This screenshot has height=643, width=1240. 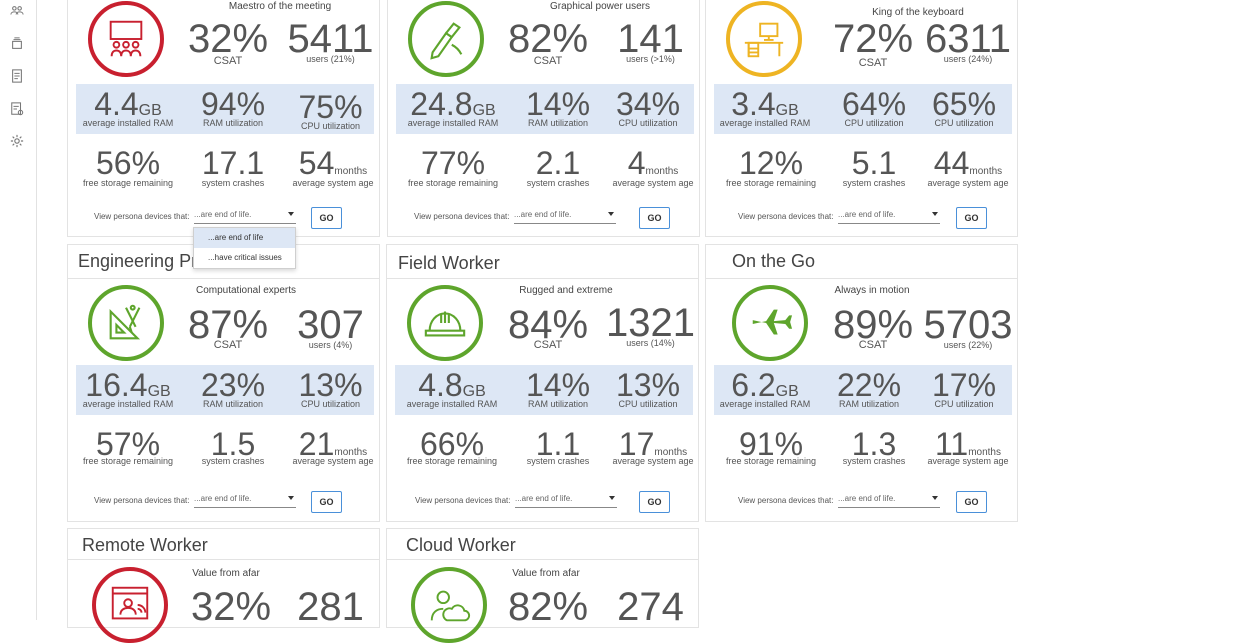 I want to click on crashes-value: 2.1, so click(x=558, y=163).